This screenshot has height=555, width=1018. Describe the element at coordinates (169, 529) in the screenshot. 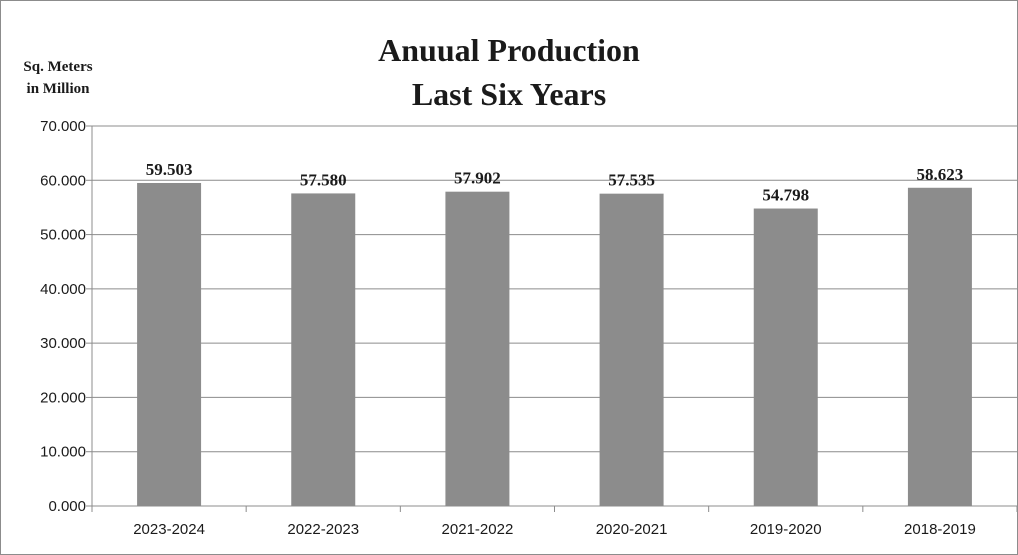

I see `x-tick-label: 2023-2024` at that location.